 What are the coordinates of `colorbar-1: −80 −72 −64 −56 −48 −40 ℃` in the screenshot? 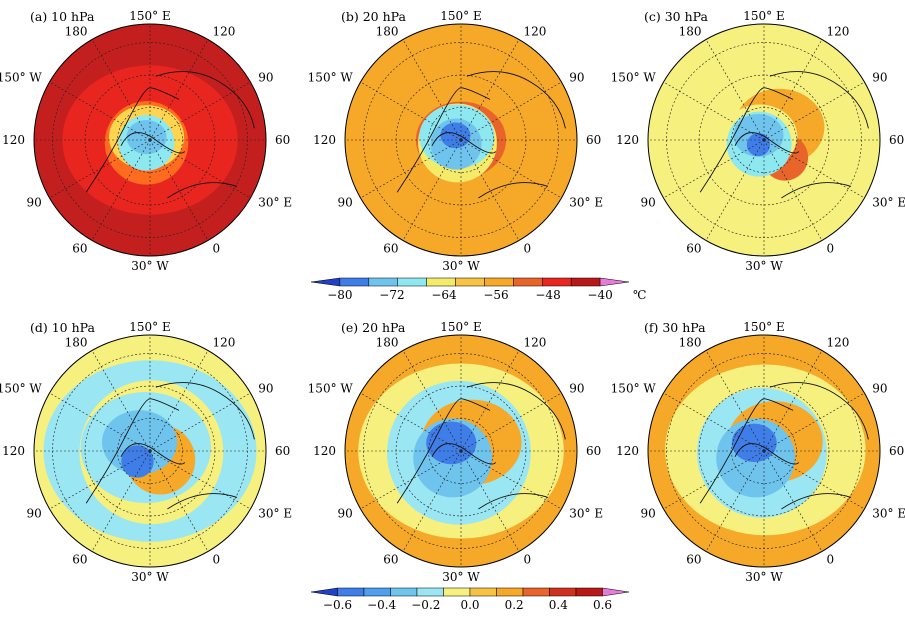 It's located at (478, 289).